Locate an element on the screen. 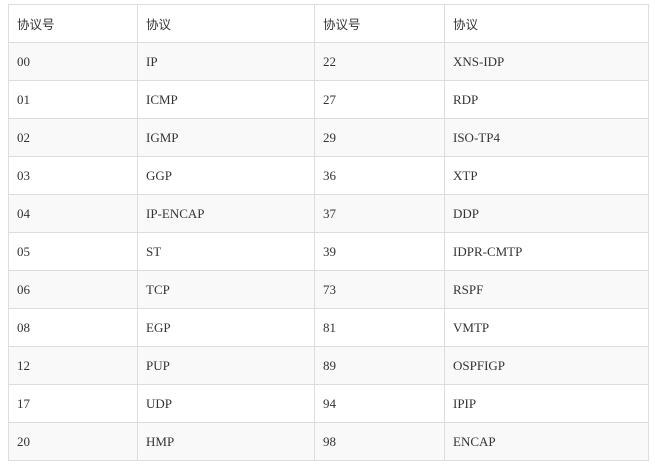  cell-protocol-number: 02 is located at coordinates (73, 137).